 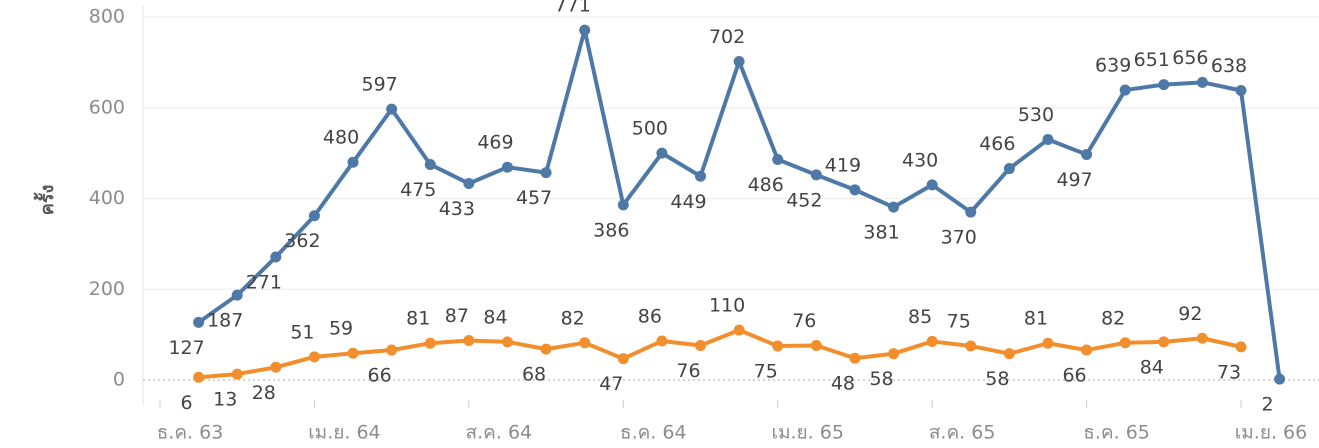 What do you see at coordinates (534, 375) in the screenshot?
I see `data-label: 68` at bounding box center [534, 375].